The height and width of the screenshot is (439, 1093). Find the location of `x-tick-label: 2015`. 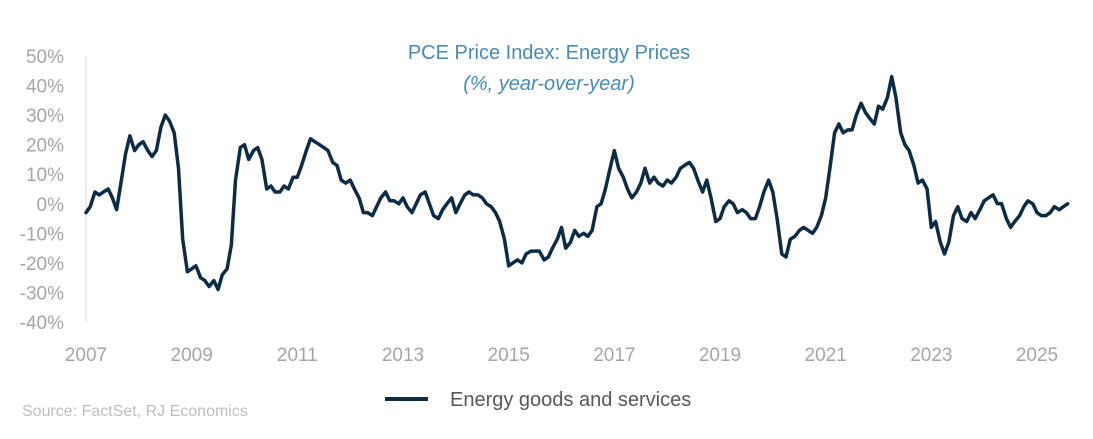

x-tick-label: 2015 is located at coordinates (509, 355).